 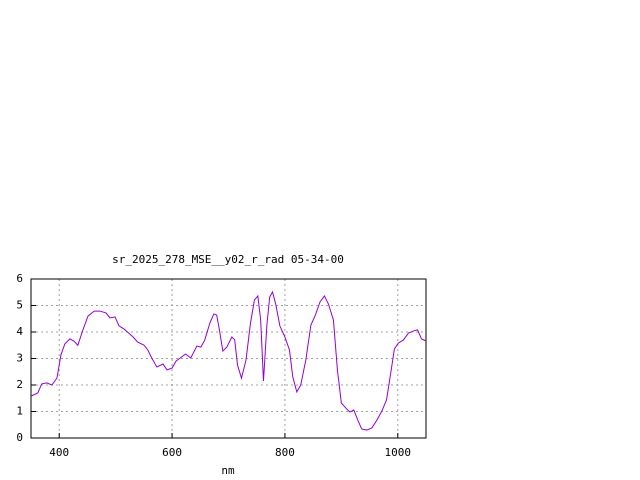 I want to click on x-axis-label: nm, so click(x=228, y=470).